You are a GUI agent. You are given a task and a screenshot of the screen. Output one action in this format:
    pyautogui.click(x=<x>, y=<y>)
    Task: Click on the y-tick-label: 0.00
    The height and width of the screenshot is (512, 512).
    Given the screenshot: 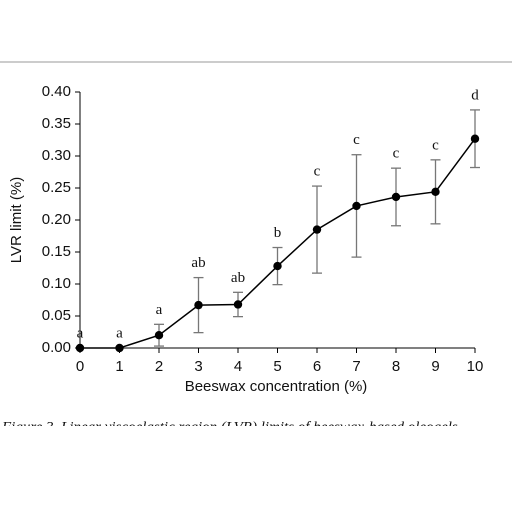 What is the action you would take?
    pyautogui.click(x=56, y=347)
    